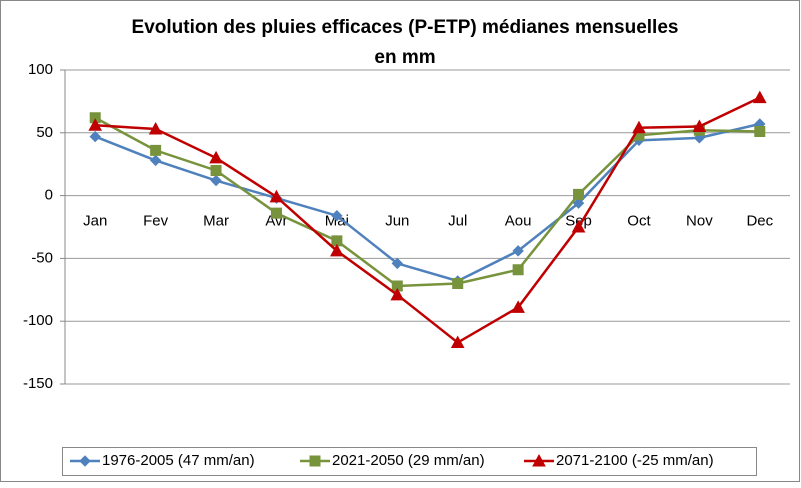 The image size is (801, 488). I want to click on x-tick-label: Jan, so click(95, 221).